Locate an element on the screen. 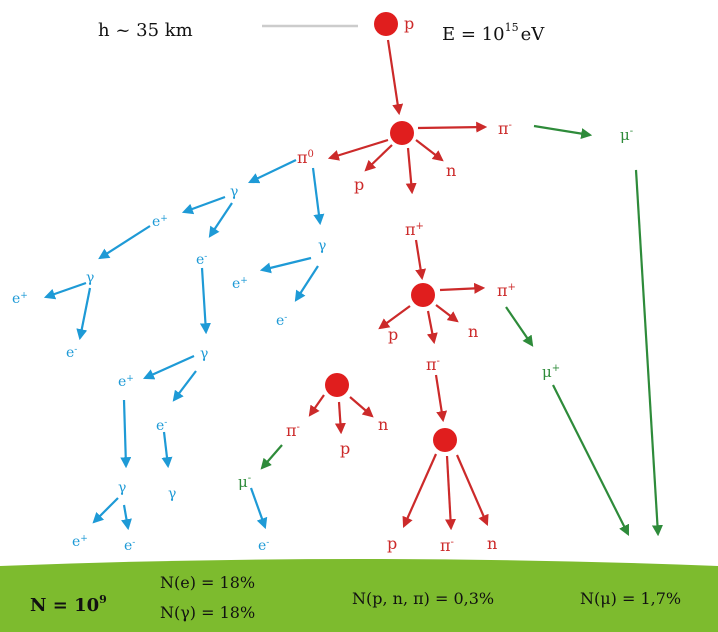 The width and height of the screenshot is (718, 632). first-interaction-node is located at coordinates (402, 133).